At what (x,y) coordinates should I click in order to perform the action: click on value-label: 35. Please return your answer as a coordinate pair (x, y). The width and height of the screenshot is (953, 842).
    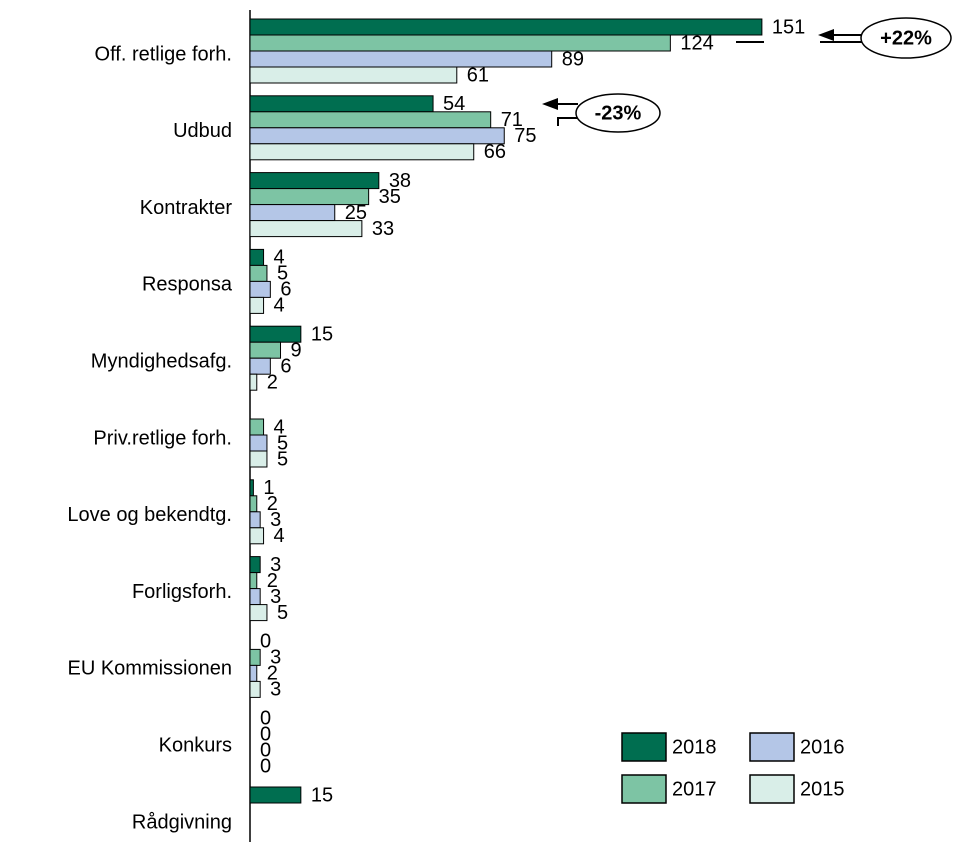
    Looking at the image, I should click on (390, 197).